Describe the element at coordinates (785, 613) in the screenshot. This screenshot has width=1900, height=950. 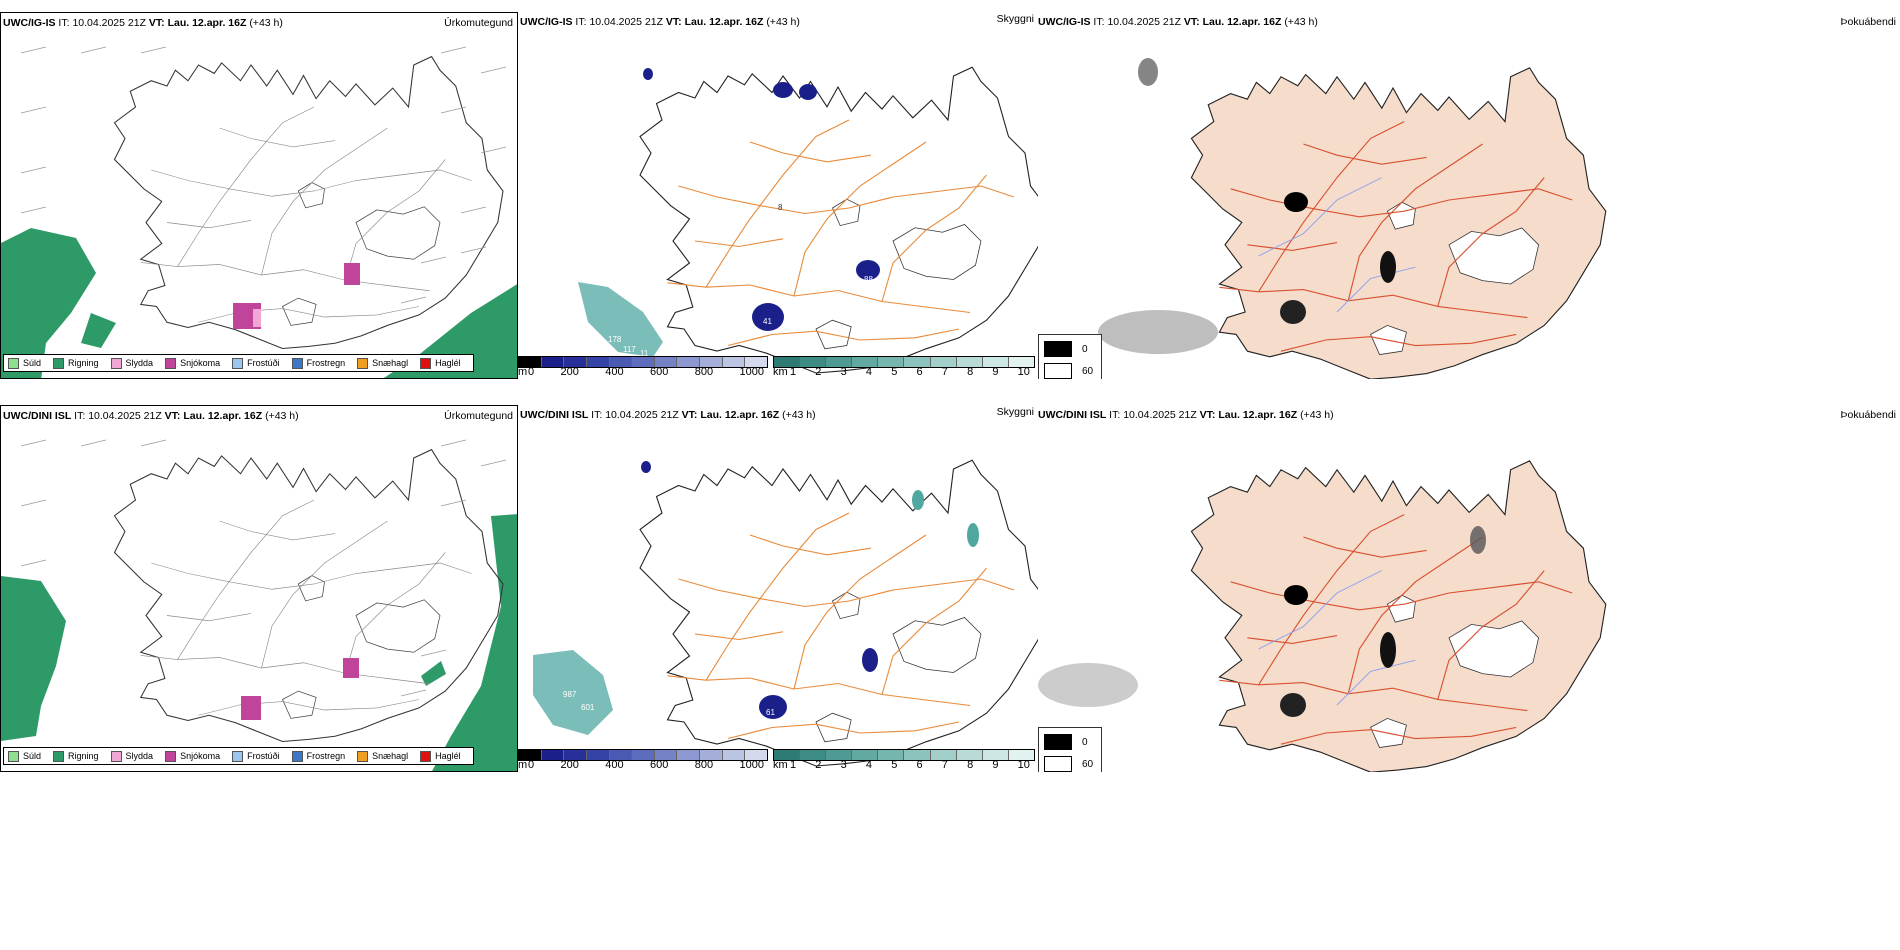
I see `visibility-map: 987 601 61` at that location.